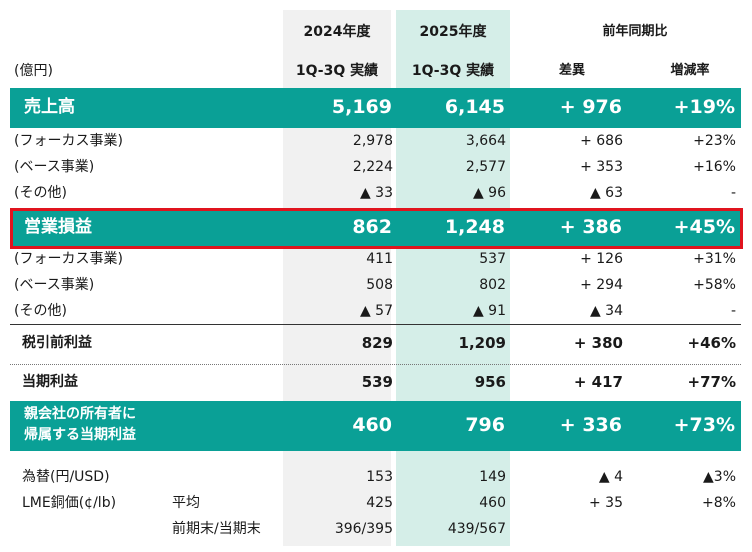 Image resolution: width=752 pixels, height=552 pixels. I want to click on fx-2025: 149, so click(492, 477).